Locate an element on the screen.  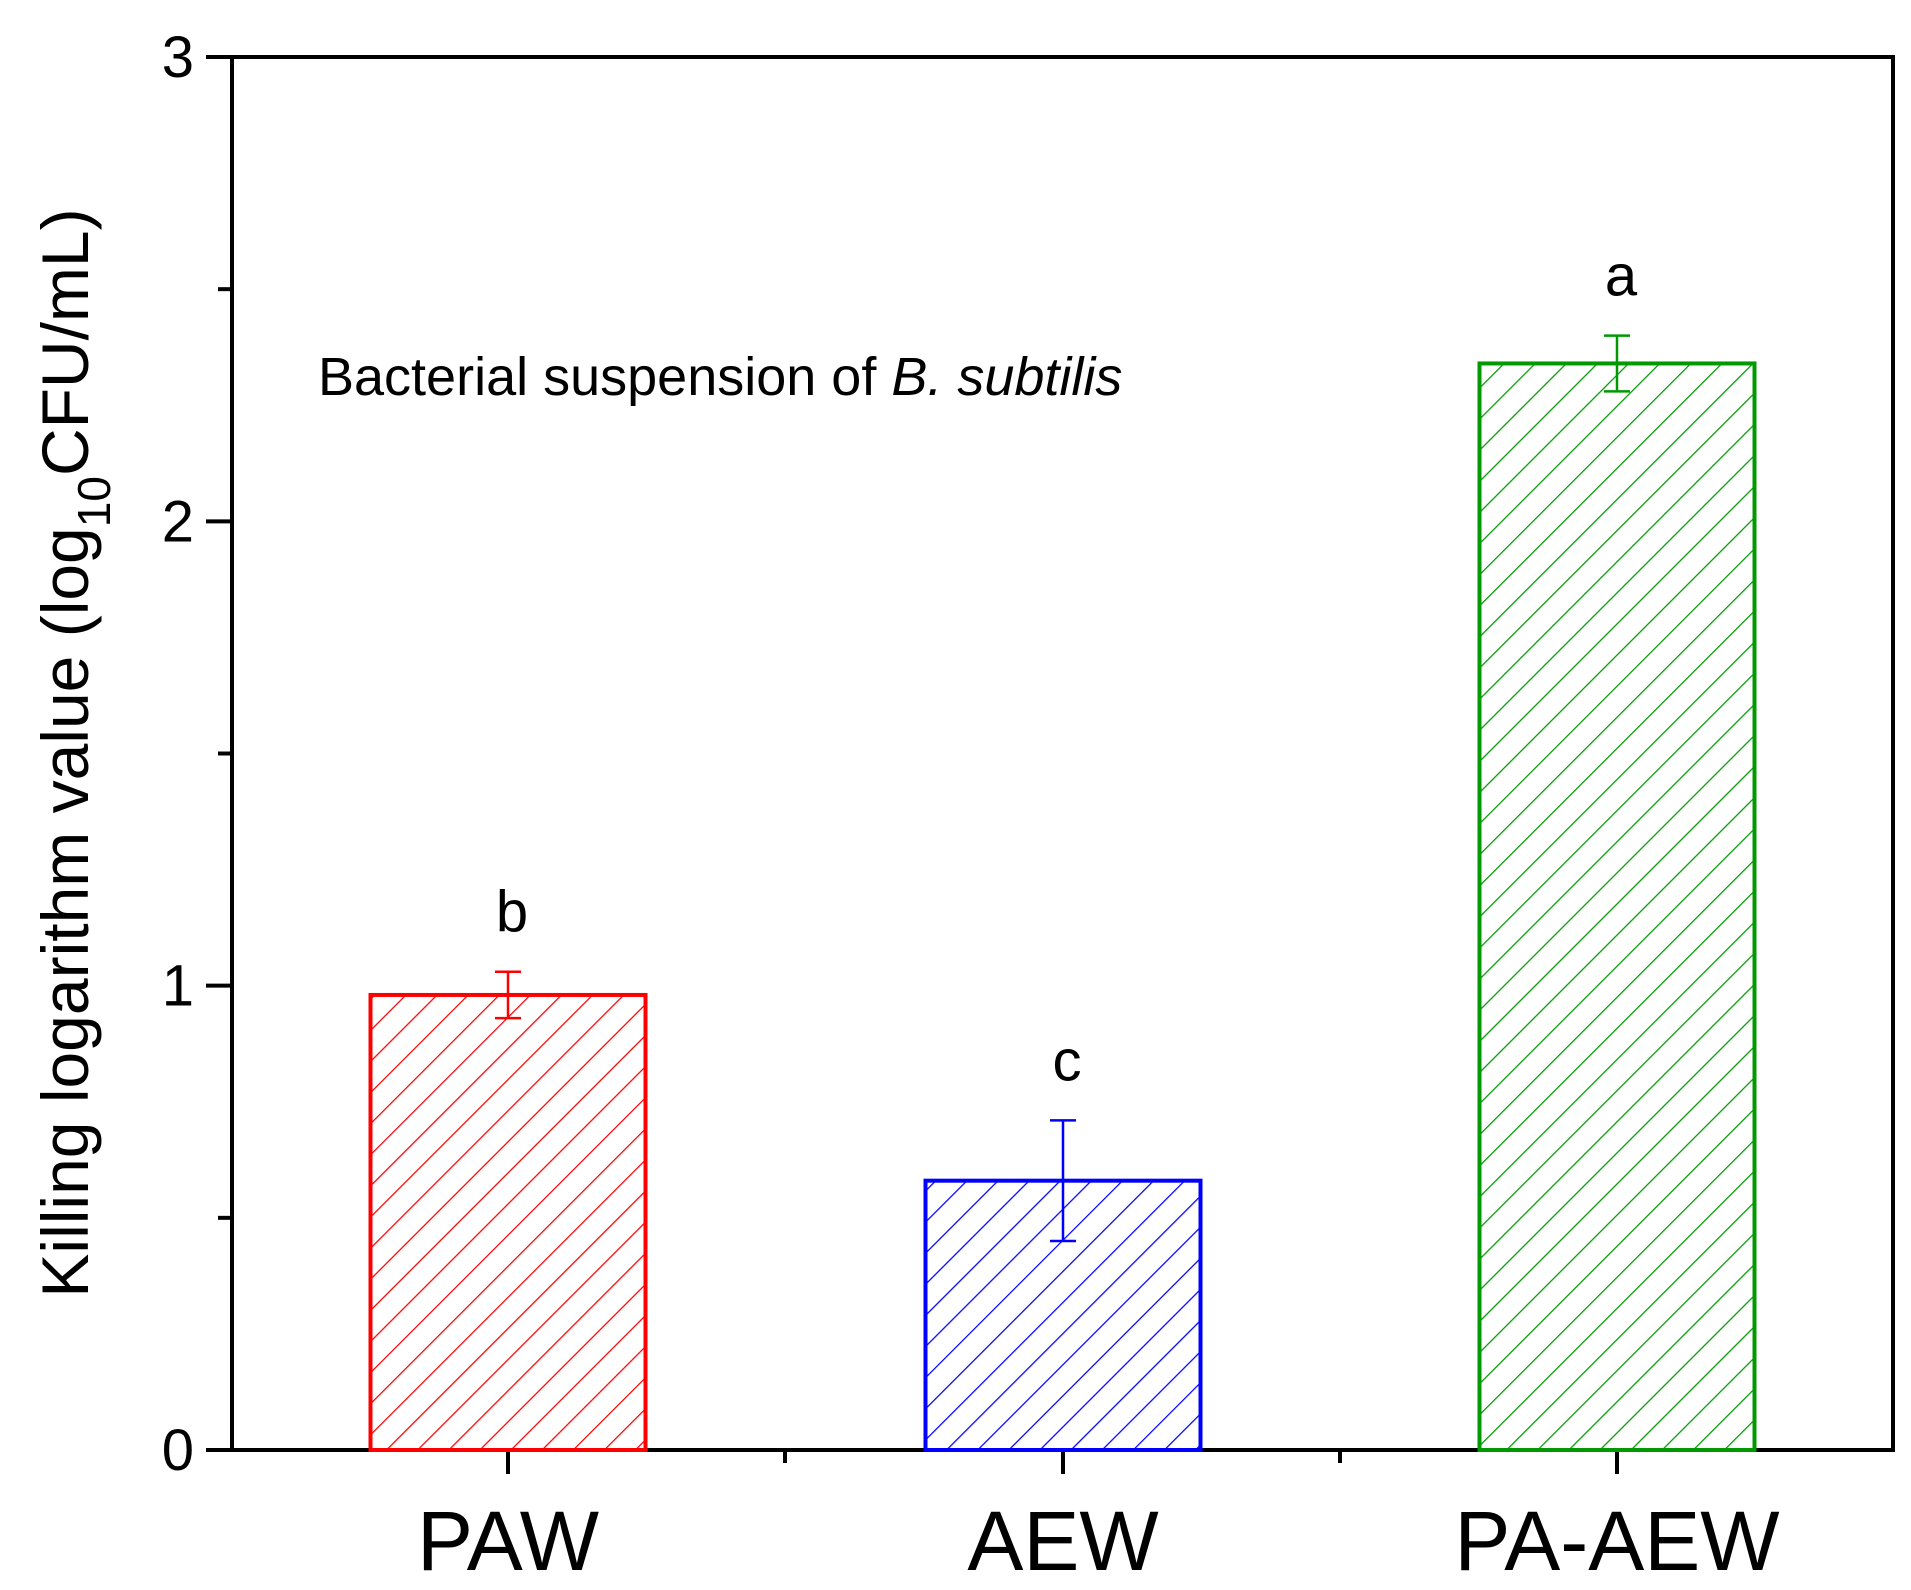
x-axis: PAW AEW PA-AEW is located at coordinates (1098, 1519).